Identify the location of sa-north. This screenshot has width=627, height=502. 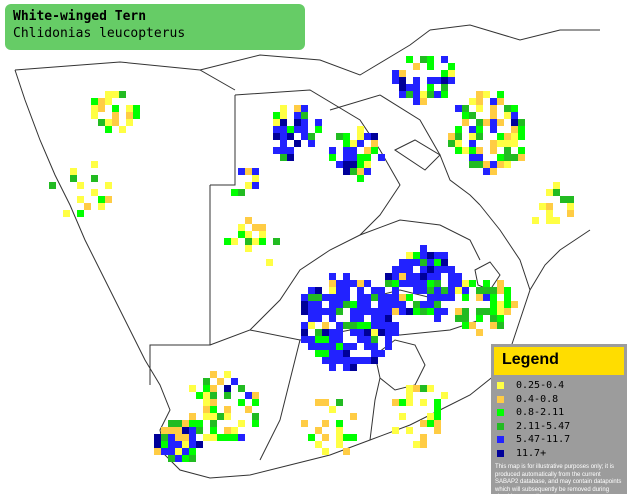
(345, 282).